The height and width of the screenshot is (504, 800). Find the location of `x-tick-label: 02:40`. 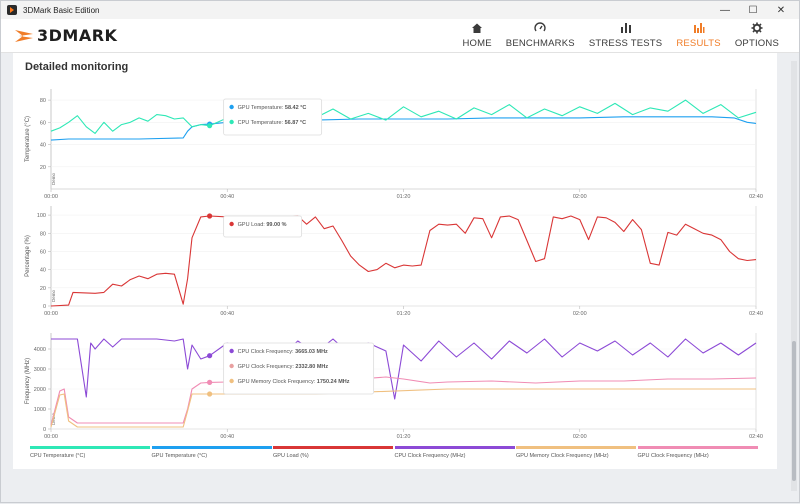

x-tick-label: 02:40 is located at coordinates (756, 314).